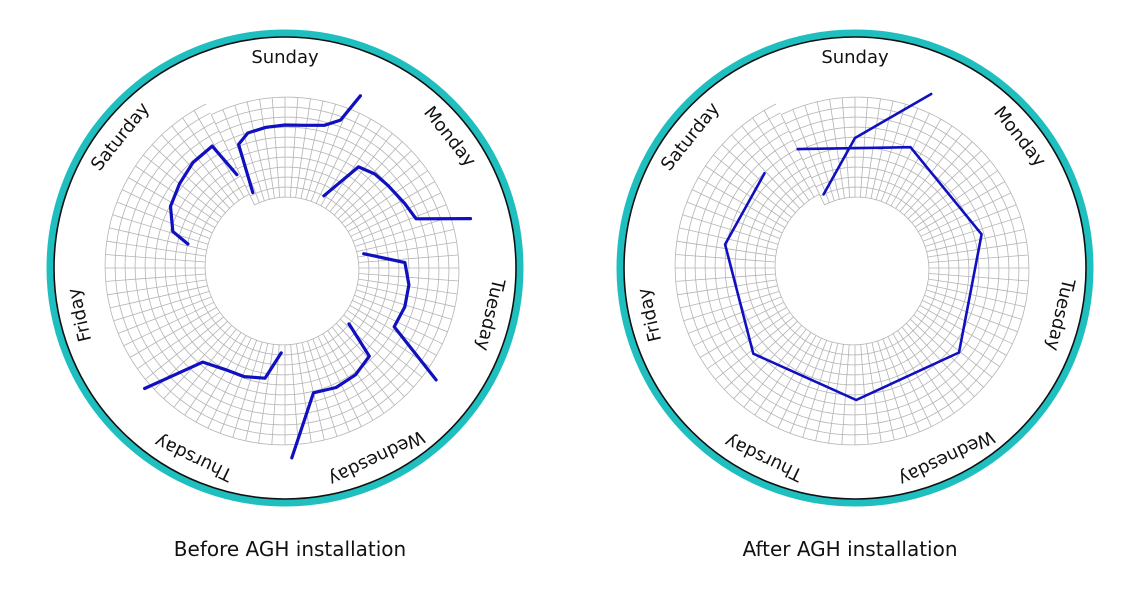  Describe the element at coordinates (285, 57) in the screenshot. I see `day-label-sunday: Sunday` at that location.